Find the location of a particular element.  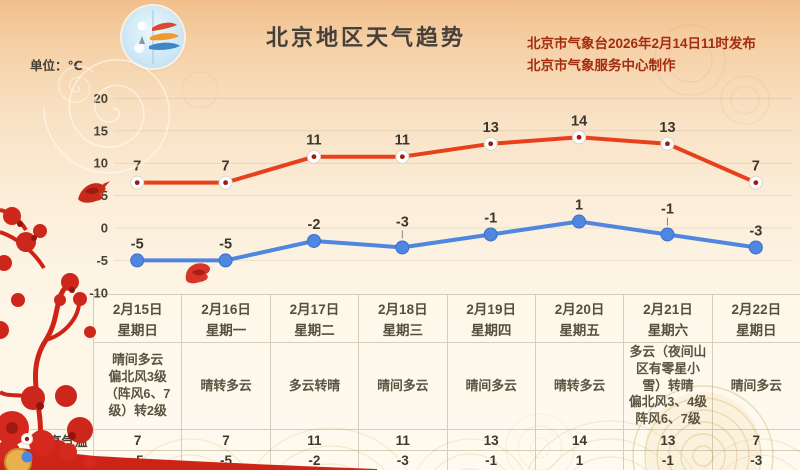

unit-label: 单位：℃ is located at coordinates (56, 66).